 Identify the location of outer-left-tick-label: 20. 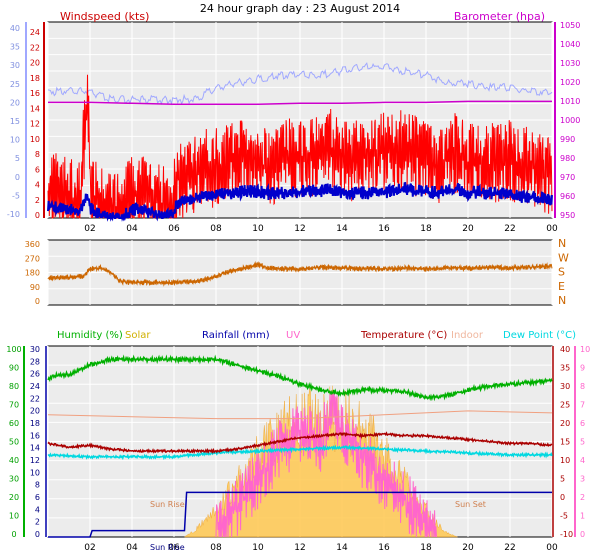
(15, 102).